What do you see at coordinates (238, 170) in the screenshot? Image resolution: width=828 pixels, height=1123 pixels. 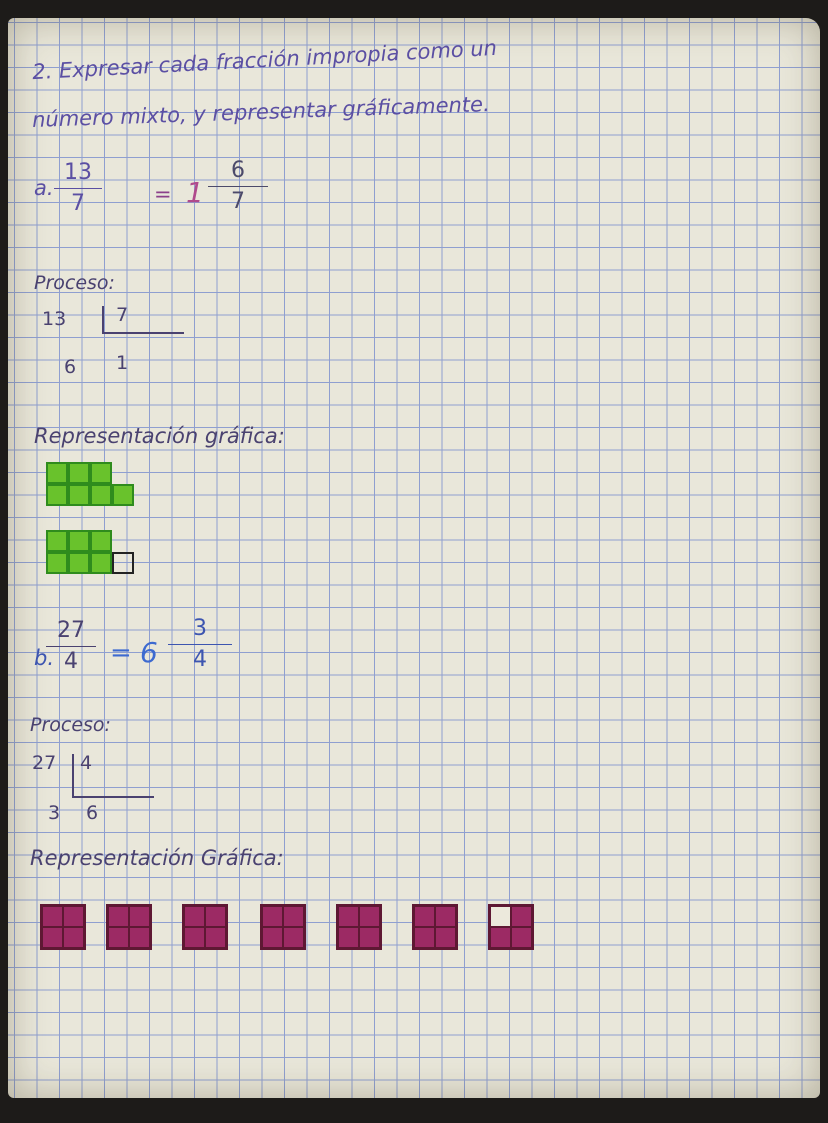 I see `numerator: 6` at bounding box center [238, 170].